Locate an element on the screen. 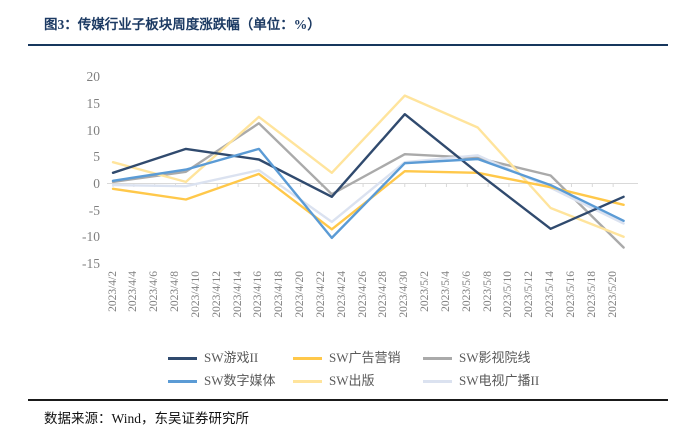 Image resolution: width=699 pixels, height=444 pixels. legend-item: SW广告营销 is located at coordinates (347, 358).